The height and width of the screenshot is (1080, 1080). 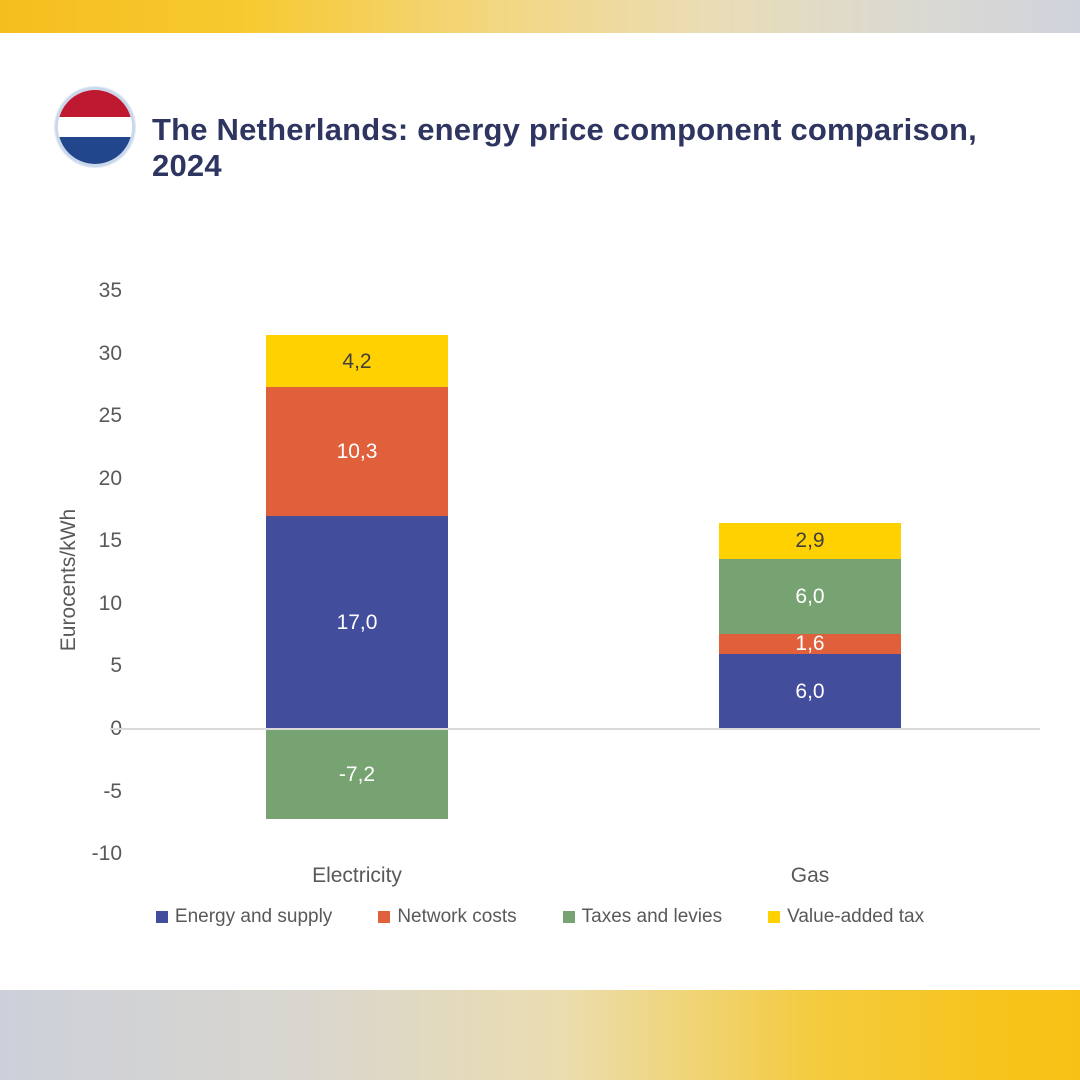 I want to click on bar-segment-value-added-tax: 4,2, so click(x=357, y=361).